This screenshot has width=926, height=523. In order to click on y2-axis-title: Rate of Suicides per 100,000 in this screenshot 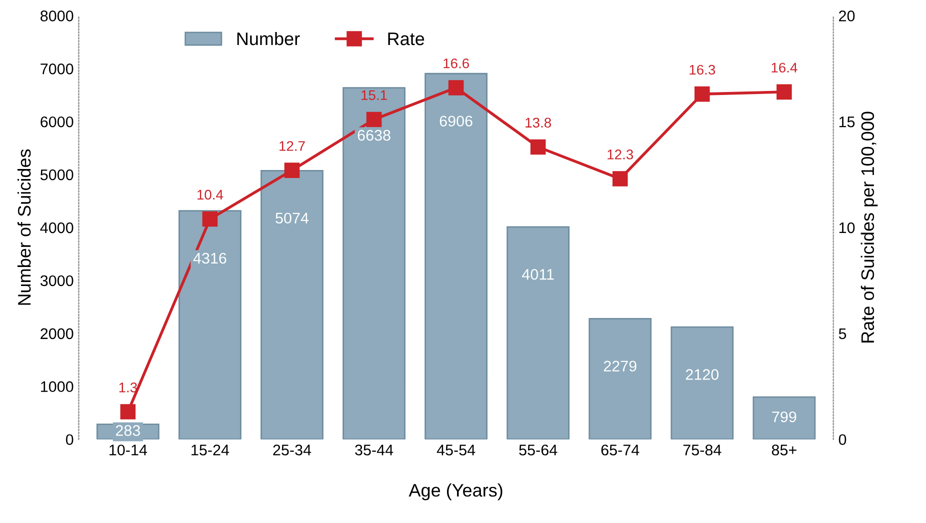, I will do `click(869, 227)`.